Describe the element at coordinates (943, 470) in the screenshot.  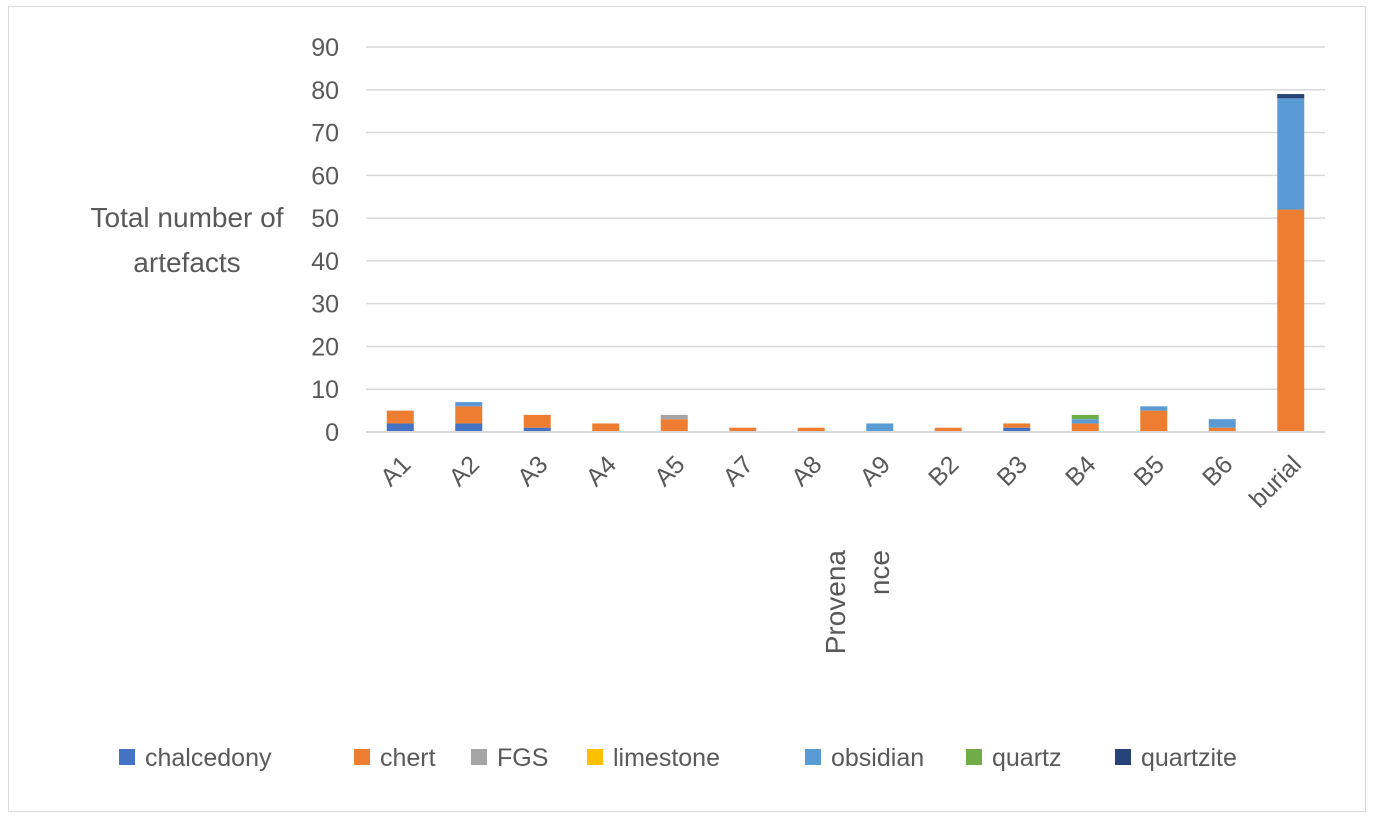
I see `x-tick-label: B2` at that location.